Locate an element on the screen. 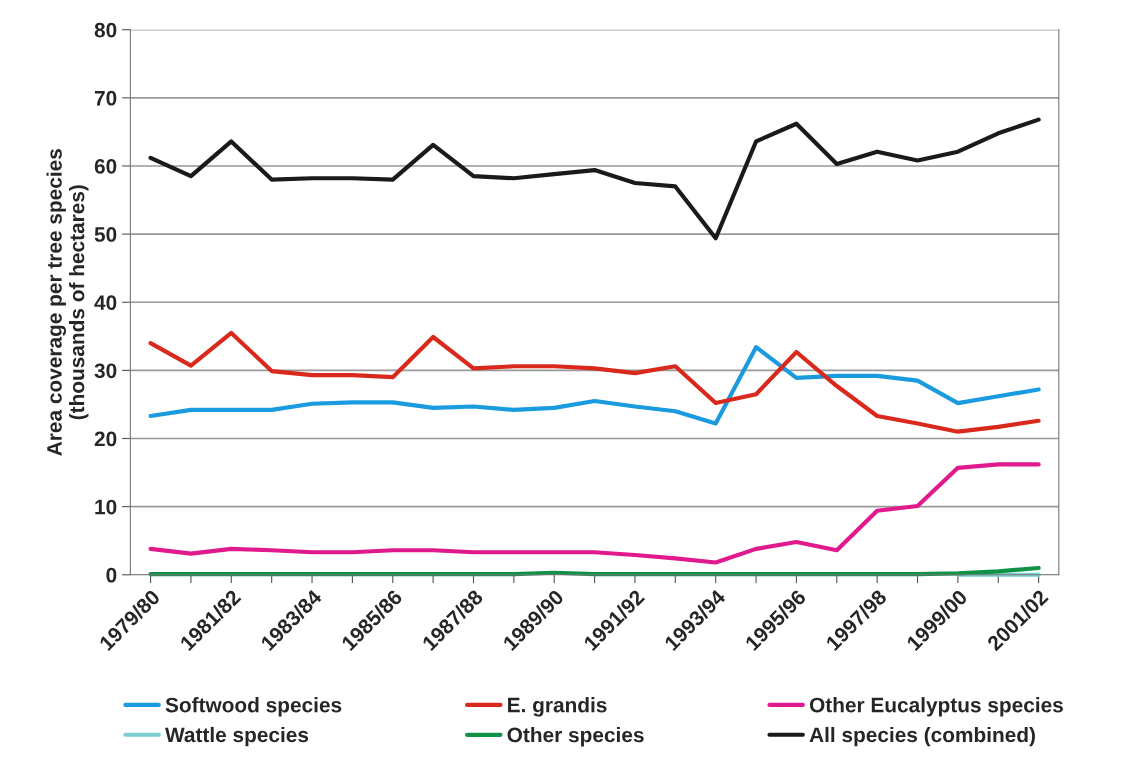 The image size is (1124, 782). y-axis-title: Area coverage per tree species (thousands of hectares) is located at coordinates (67, 302).